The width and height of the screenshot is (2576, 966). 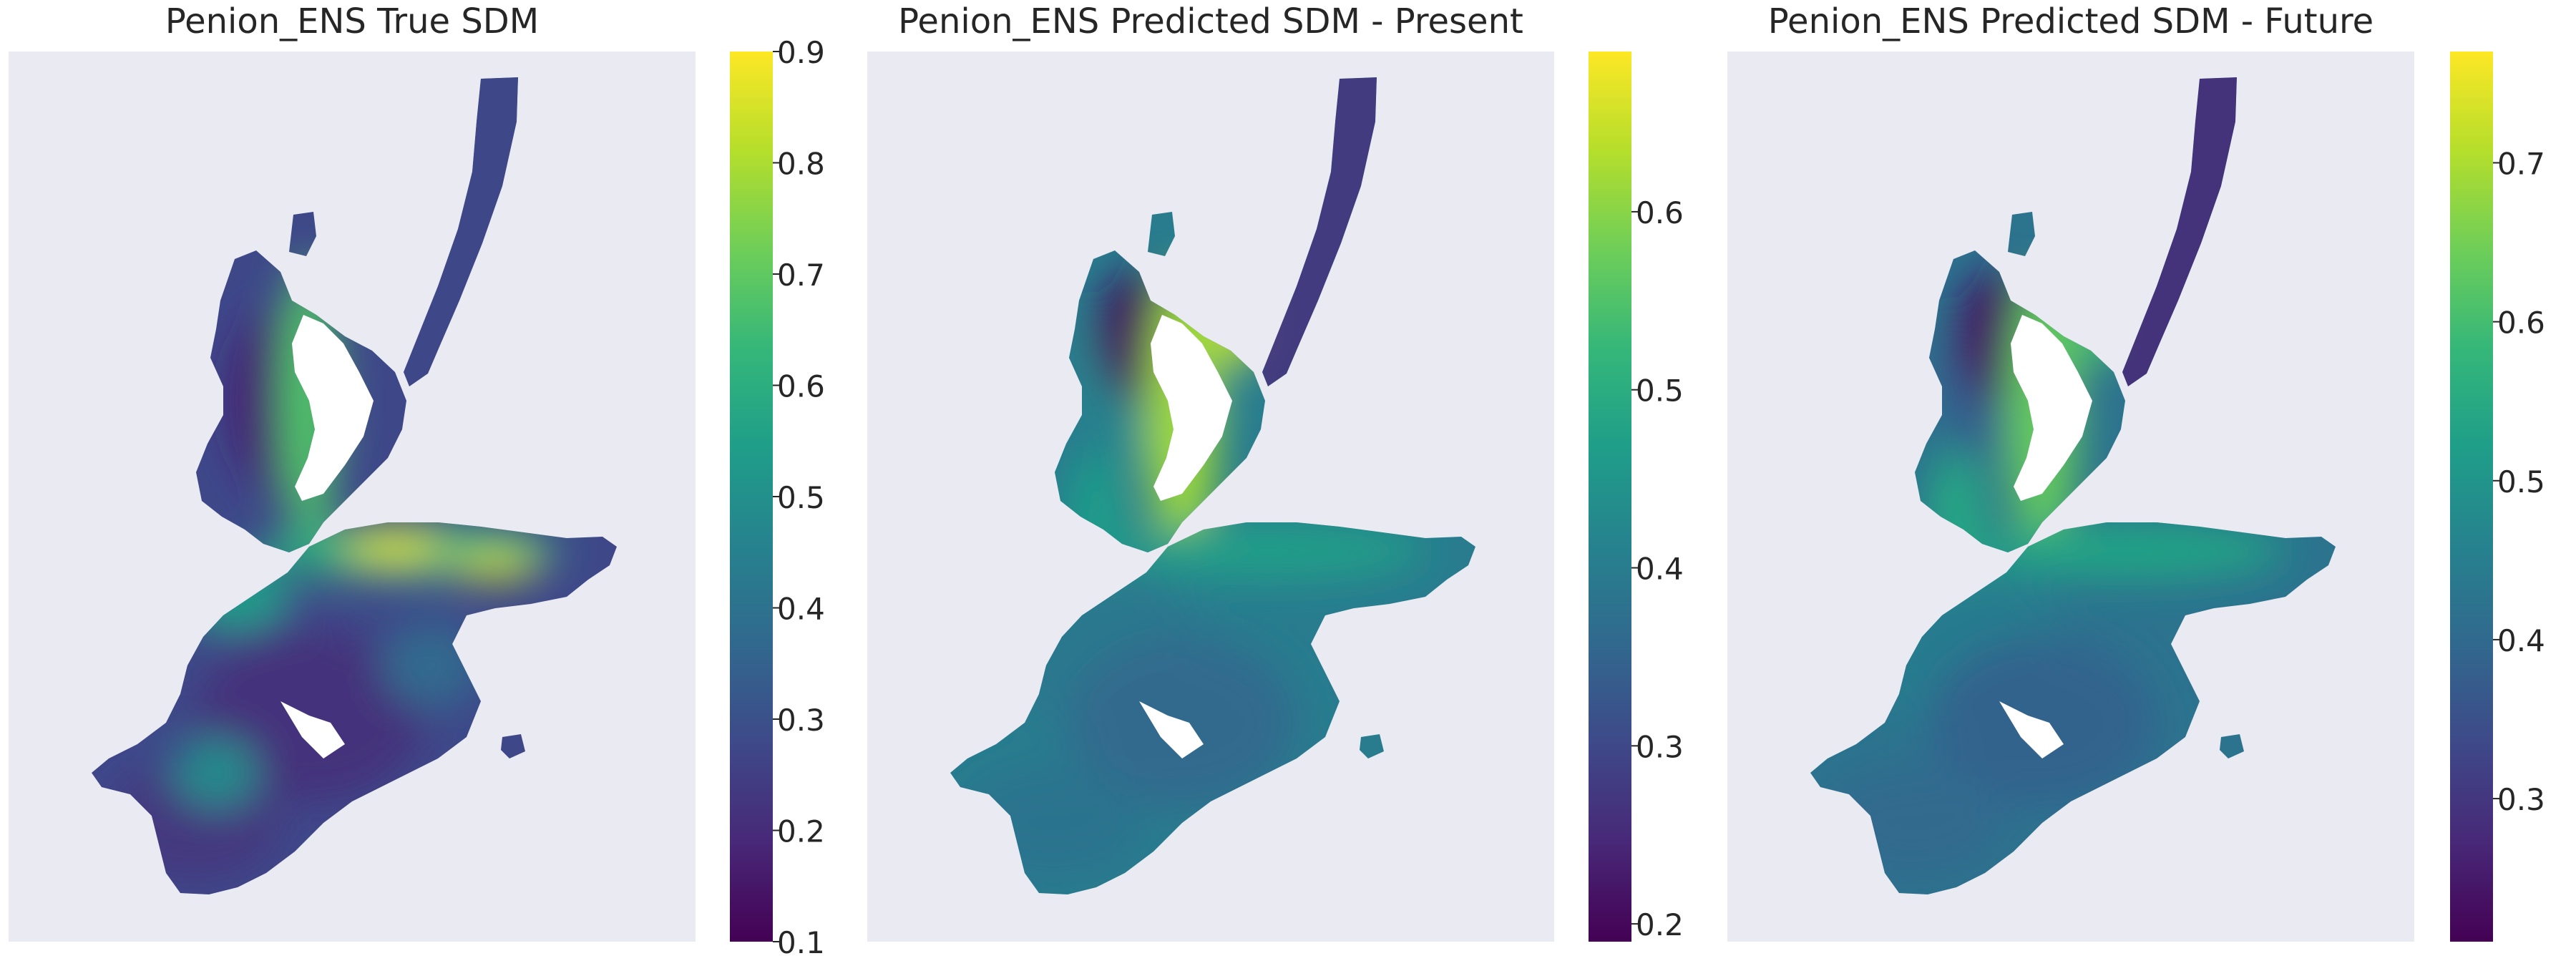 I want to click on colorbar-tick-label: 0.1, so click(x=801, y=942).